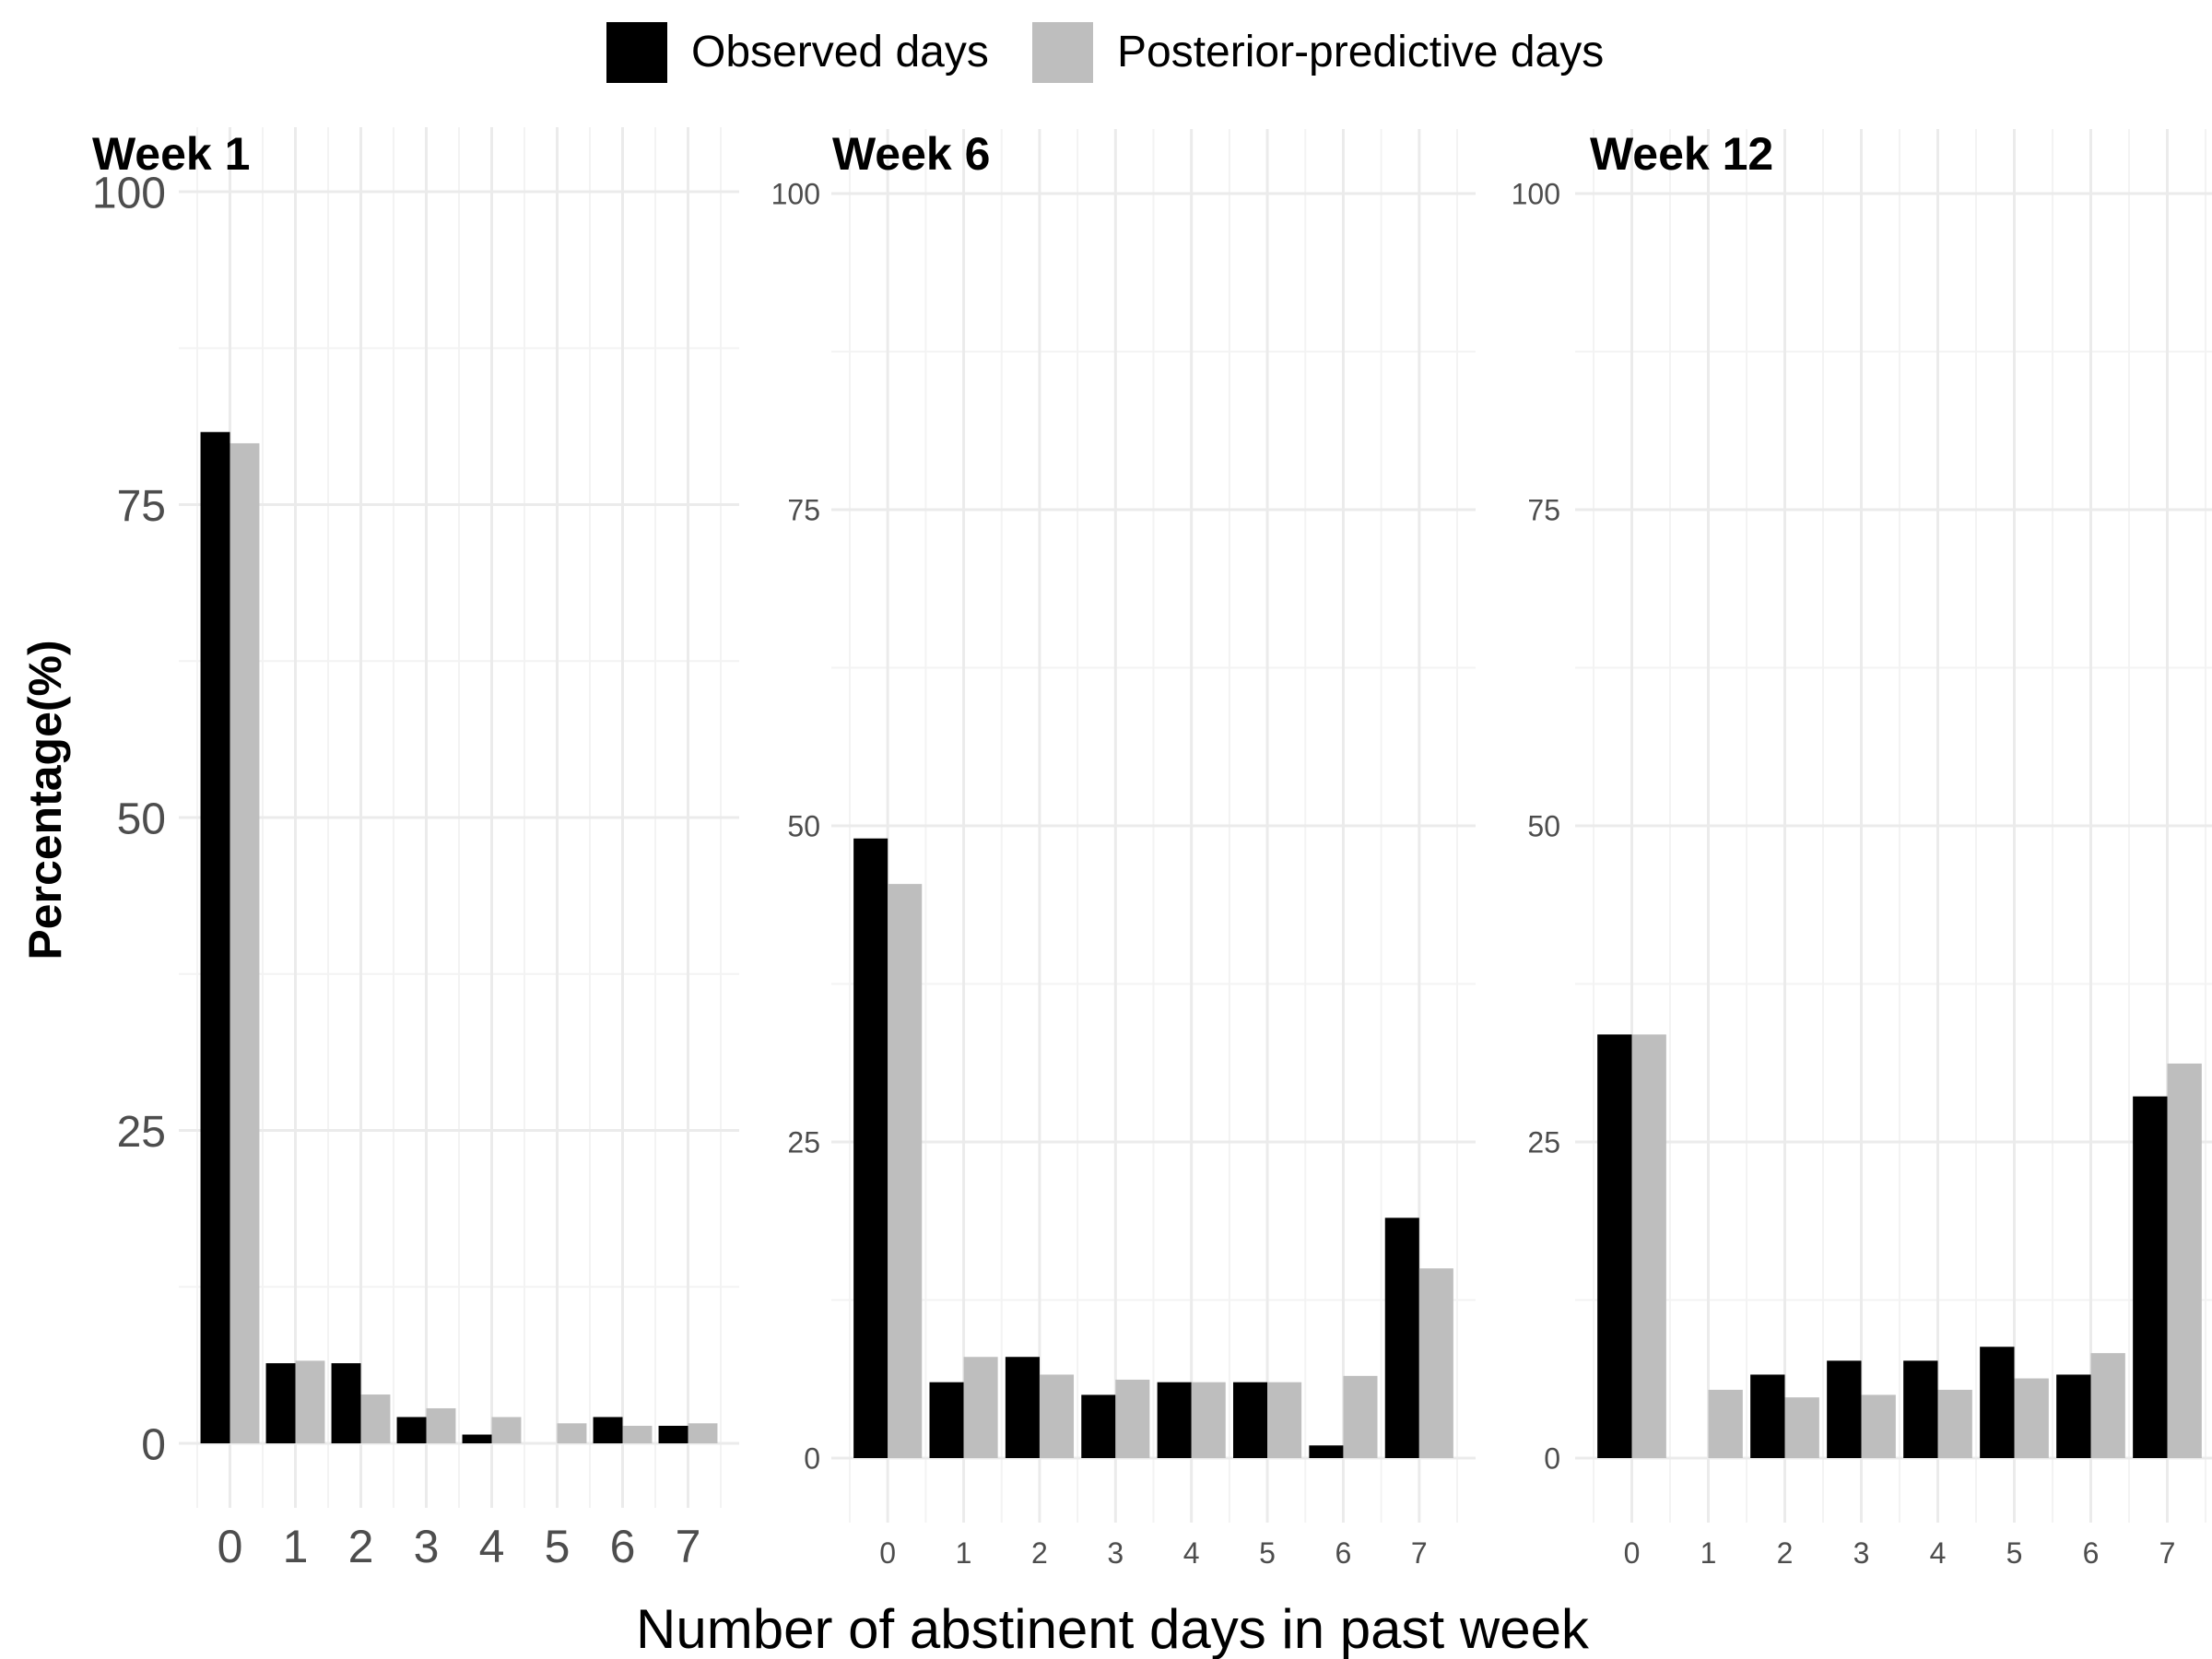 This screenshot has width=2212, height=1659. I want to click on legend-label-predictive: Posterior-predictive days, so click(1360, 52).